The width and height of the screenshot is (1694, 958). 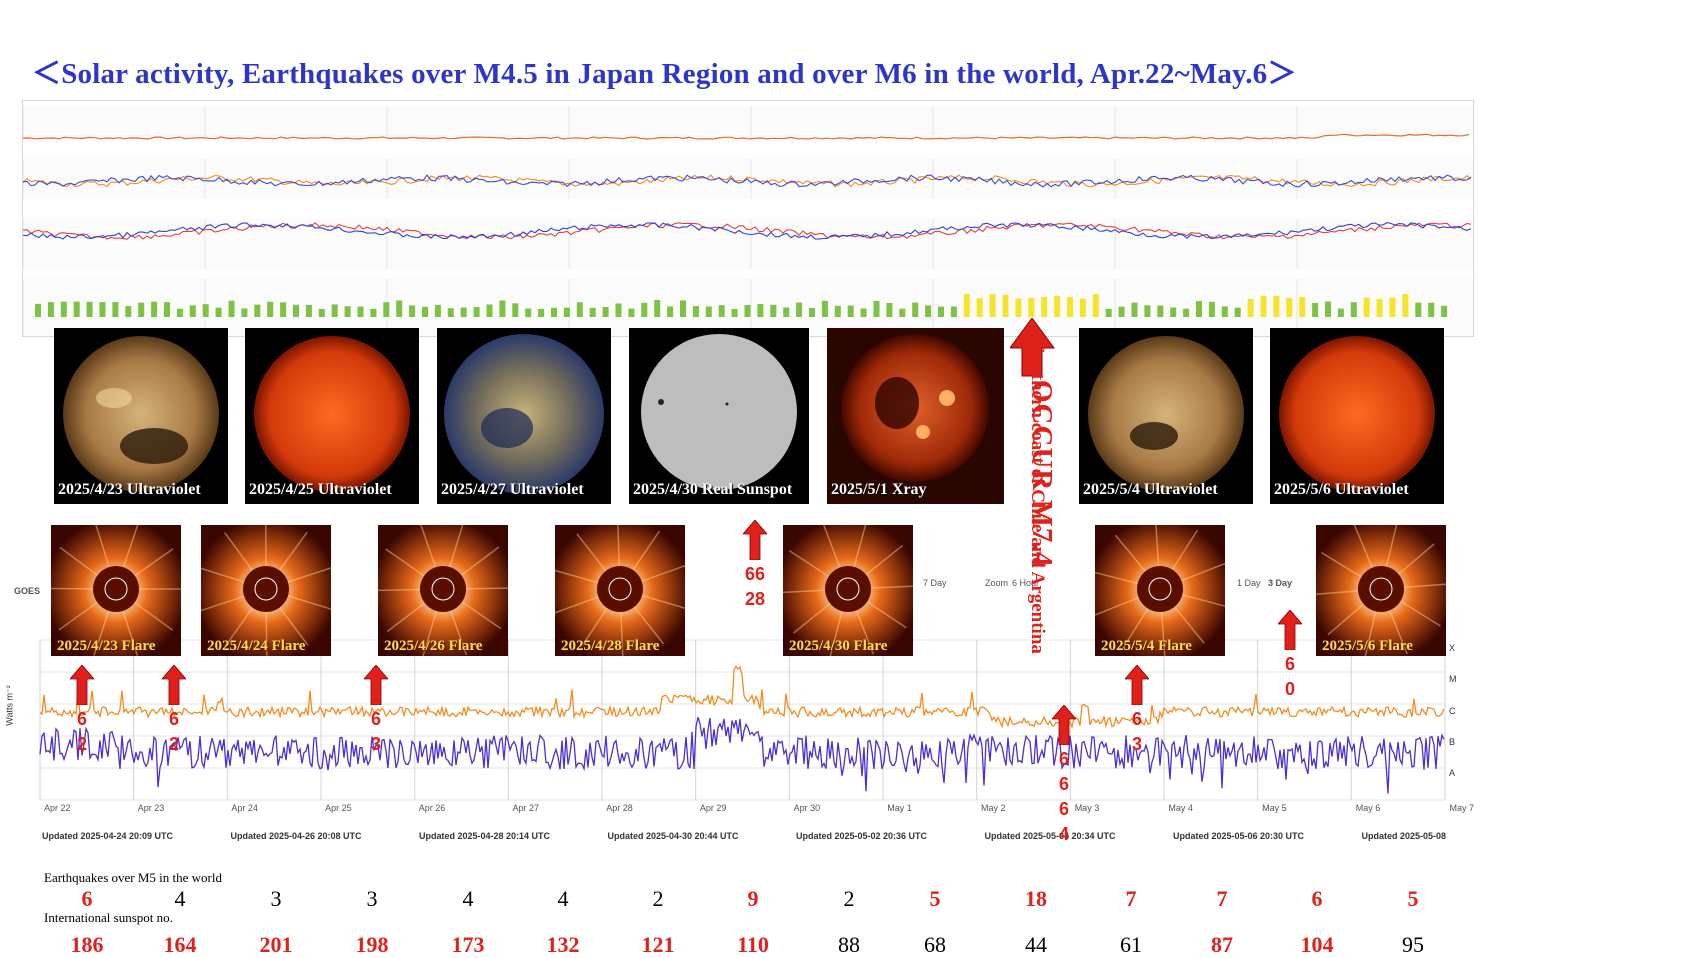 I want to click on flare-class-a: A, so click(x=1452, y=773).